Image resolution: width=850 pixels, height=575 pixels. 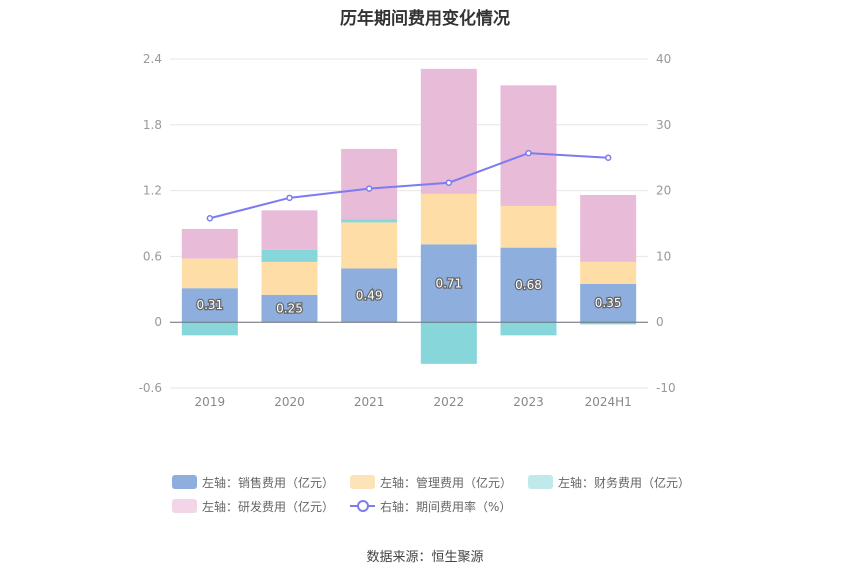 What do you see at coordinates (289, 230) in the screenshot?
I see `bar-3-2020` at bounding box center [289, 230].